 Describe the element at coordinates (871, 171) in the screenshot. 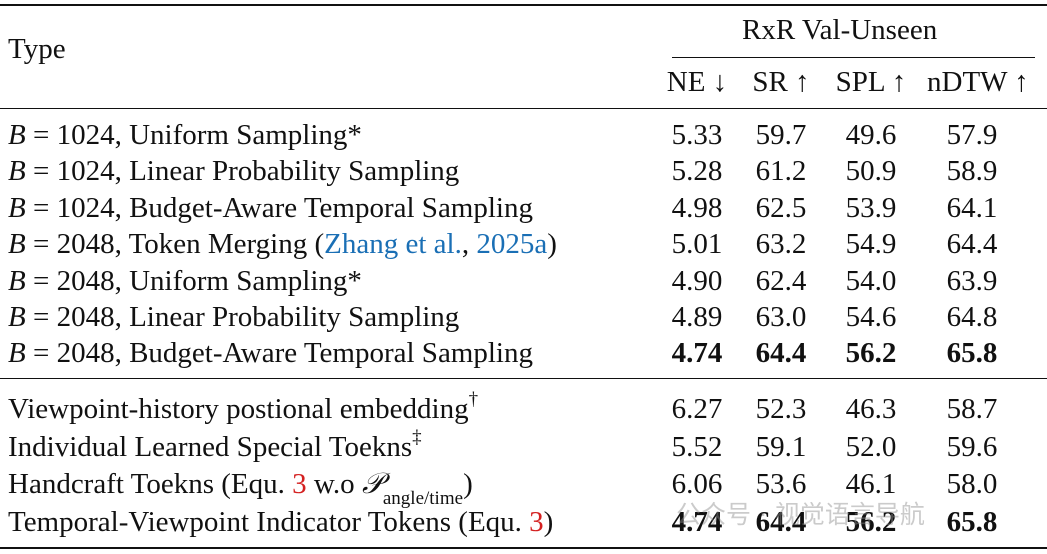

I see `cell-spl: 50.9` at that location.